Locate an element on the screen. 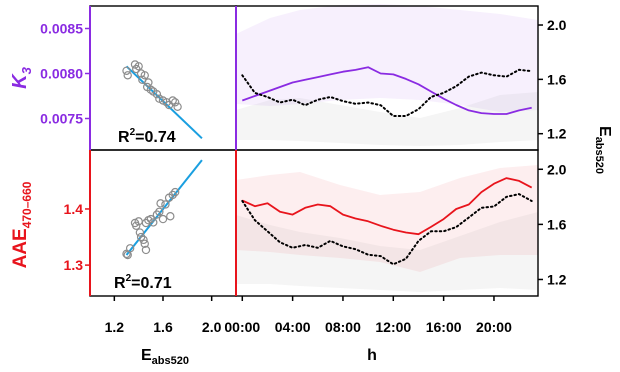 The height and width of the screenshot is (372, 620). k3-axis-label: K3 is located at coordinates (21, 77).